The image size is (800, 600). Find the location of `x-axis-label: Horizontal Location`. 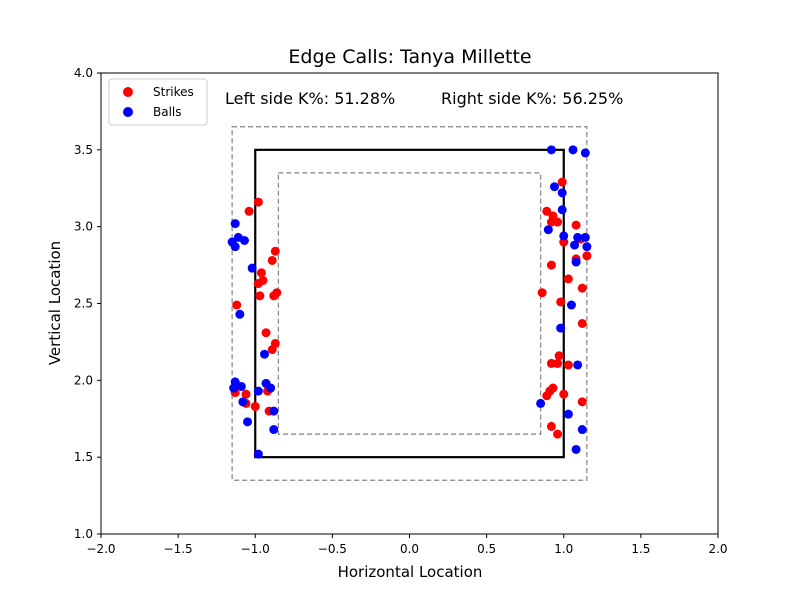

x-axis-label: Horizontal Location is located at coordinates (410, 572).